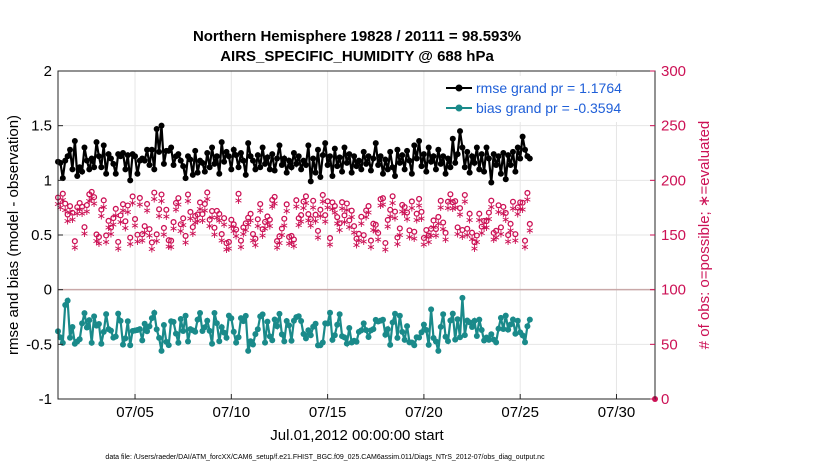  I want to click on x-tick-label-5: 07/30, so click(617, 412).